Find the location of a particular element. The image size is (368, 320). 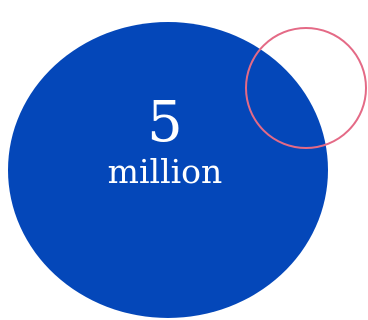

accent-ring is located at coordinates (306, 88).